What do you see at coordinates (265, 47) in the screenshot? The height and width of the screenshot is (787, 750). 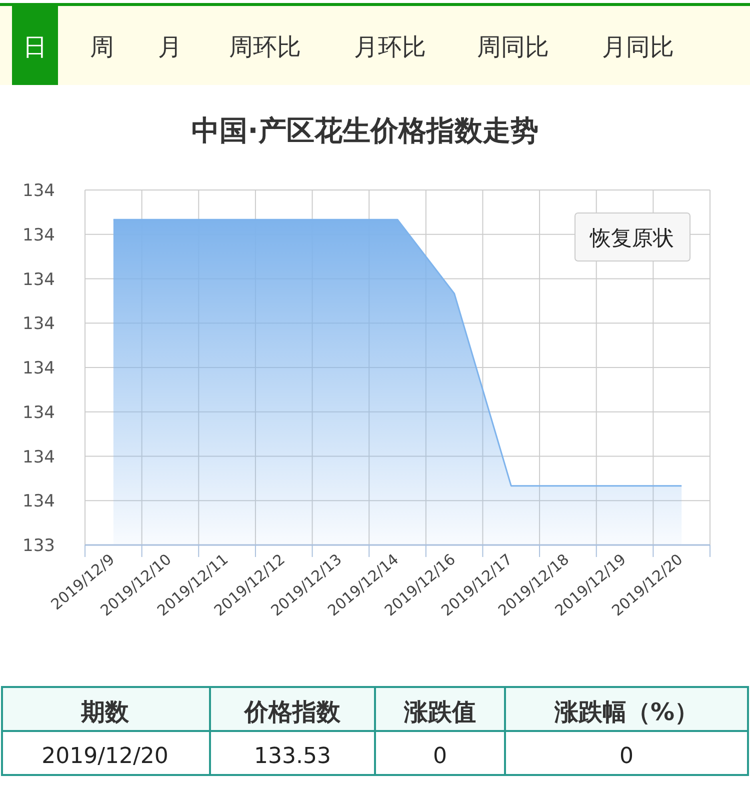 I see `text: 周环比` at bounding box center [265, 47].